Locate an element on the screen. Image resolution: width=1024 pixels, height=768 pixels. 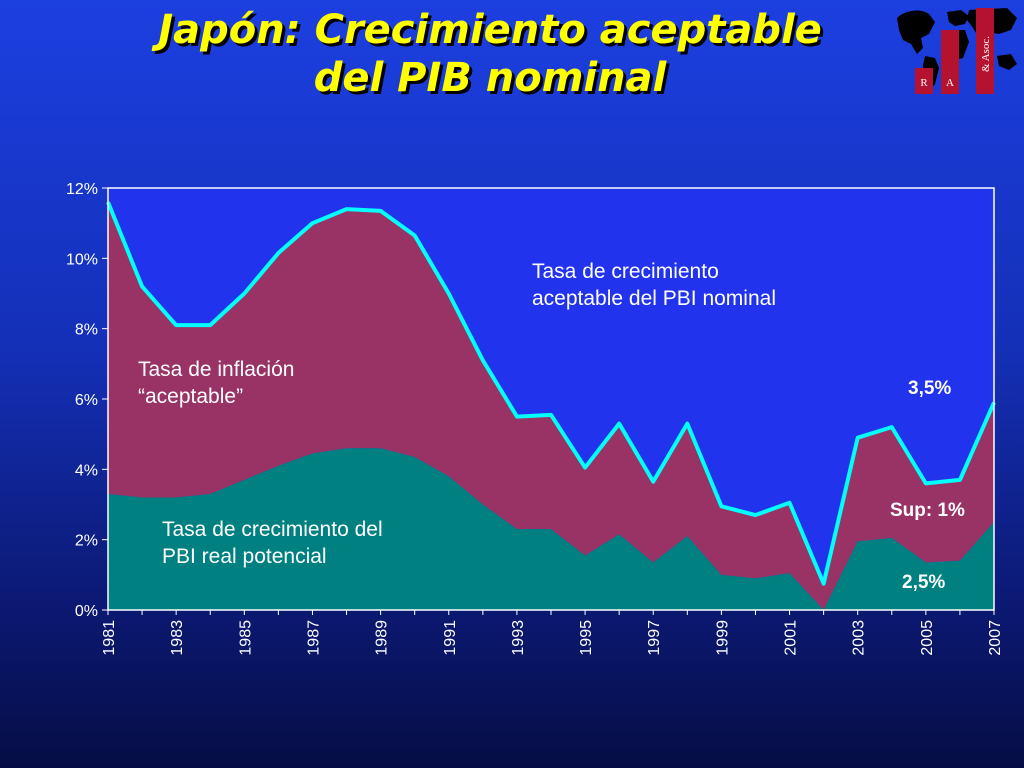
x-tick-label: 1991 is located at coordinates (450, 638).